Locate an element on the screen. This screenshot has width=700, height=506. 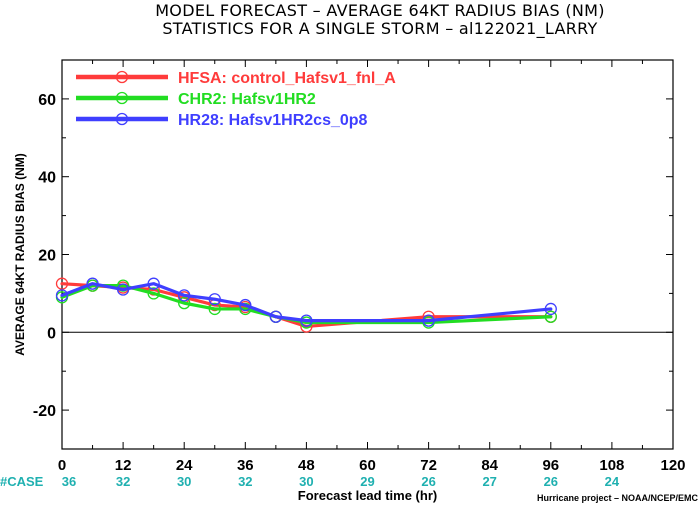
x-tick-label: 72 is located at coordinates (428, 465).